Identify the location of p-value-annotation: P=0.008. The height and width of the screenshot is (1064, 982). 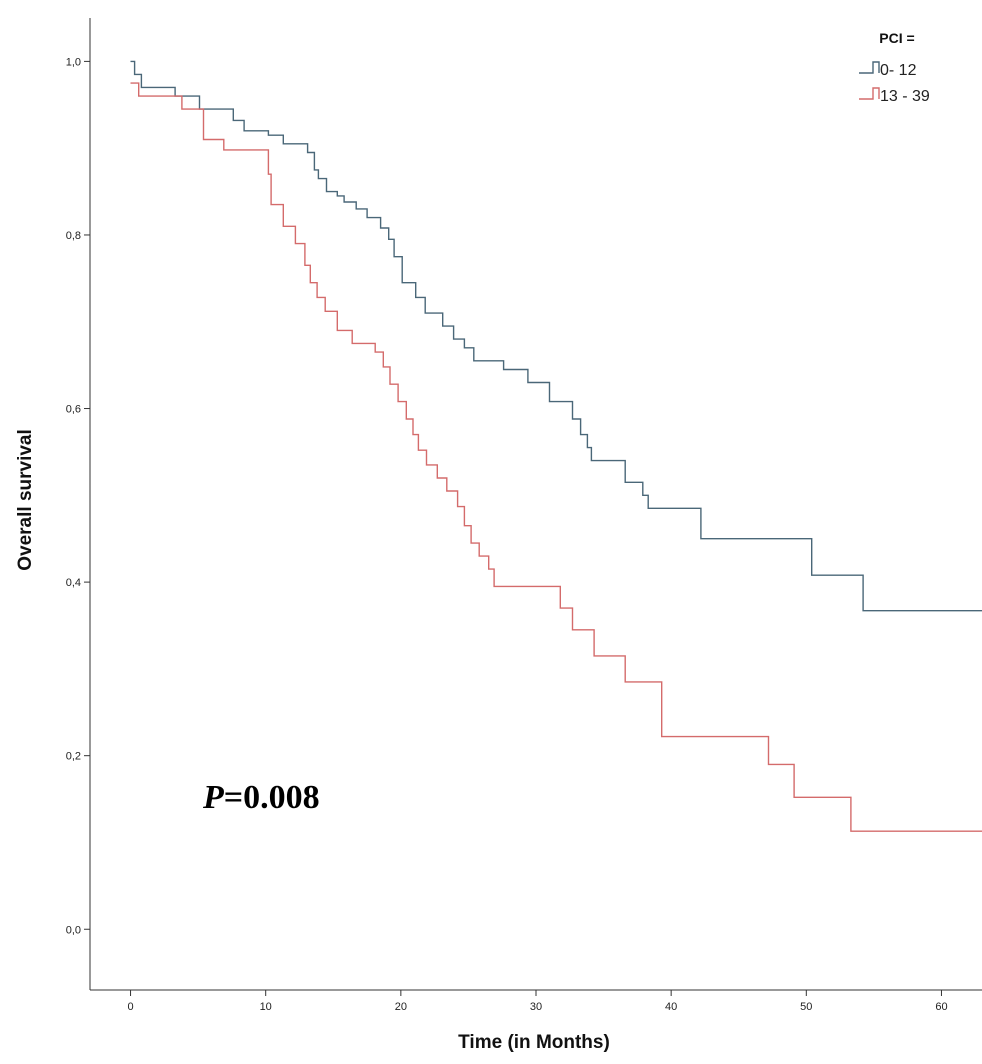
(261, 797).